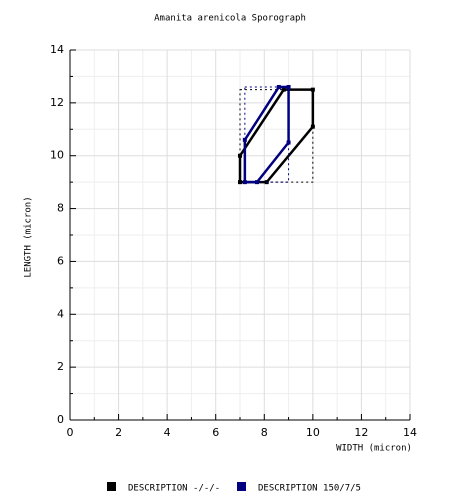  What do you see at coordinates (174, 489) in the screenshot?
I see `legend-label: DESCRIPTION -/-/-` at bounding box center [174, 489].